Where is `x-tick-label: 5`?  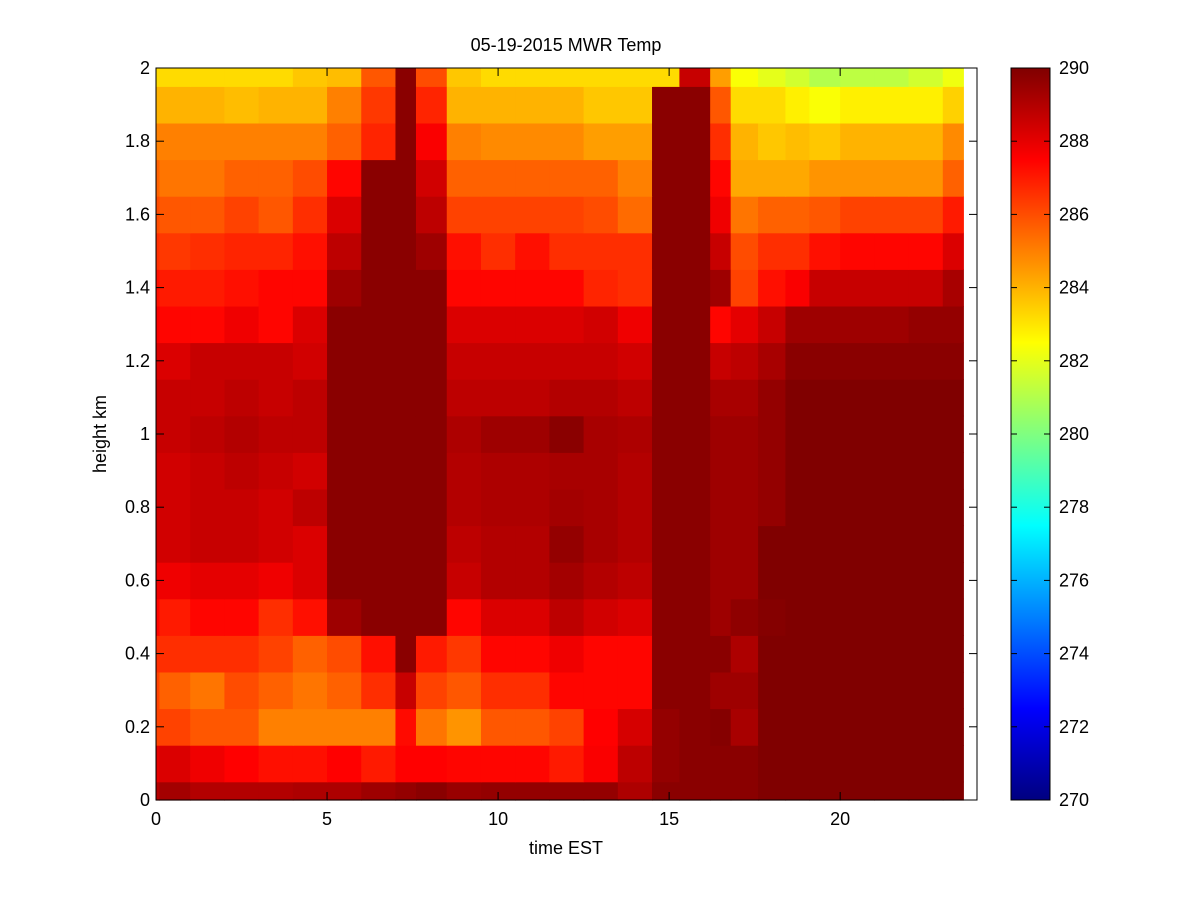
x-tick-label: 5 is located at coordinates (327, 819).